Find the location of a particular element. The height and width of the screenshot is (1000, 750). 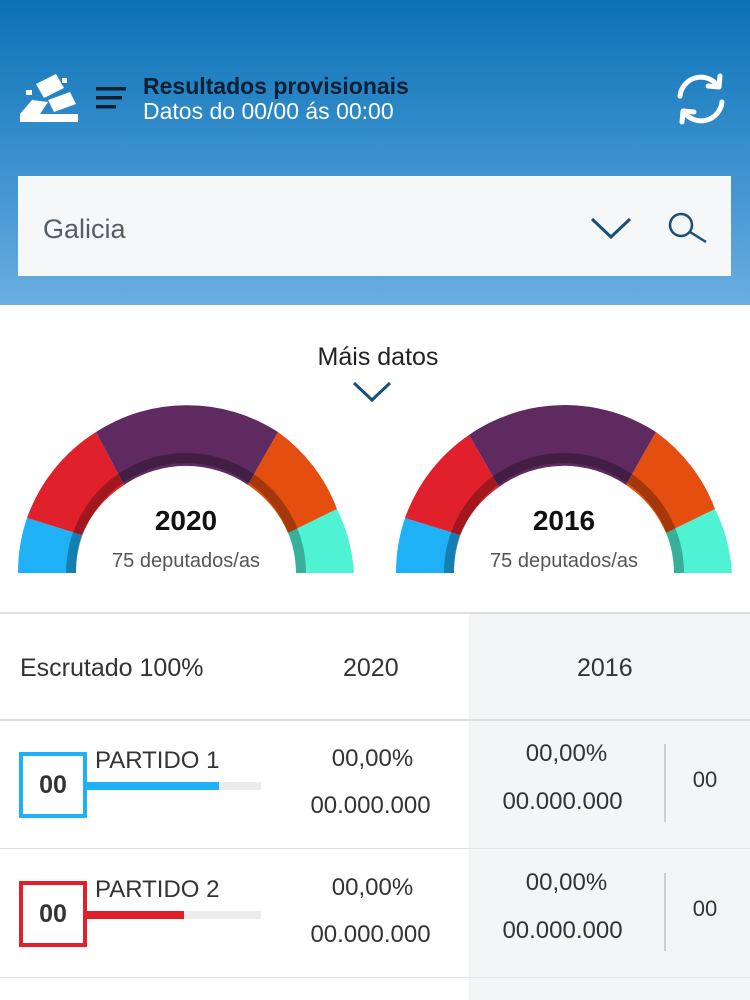

page-subtitle: Datos do 00/00 ás 00:00 is located at coordinates (268, 111).